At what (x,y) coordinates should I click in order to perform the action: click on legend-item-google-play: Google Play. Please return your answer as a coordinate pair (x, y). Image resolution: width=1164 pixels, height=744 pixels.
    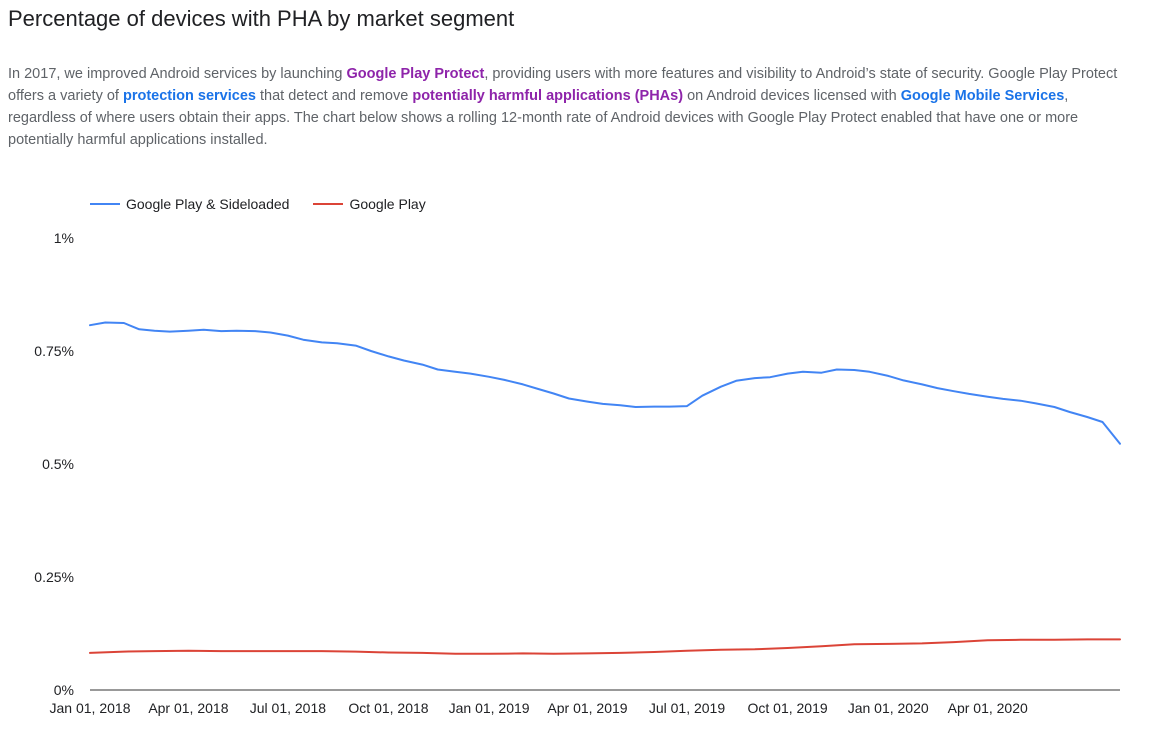
    Looking at the image, I should click on (369, 204).